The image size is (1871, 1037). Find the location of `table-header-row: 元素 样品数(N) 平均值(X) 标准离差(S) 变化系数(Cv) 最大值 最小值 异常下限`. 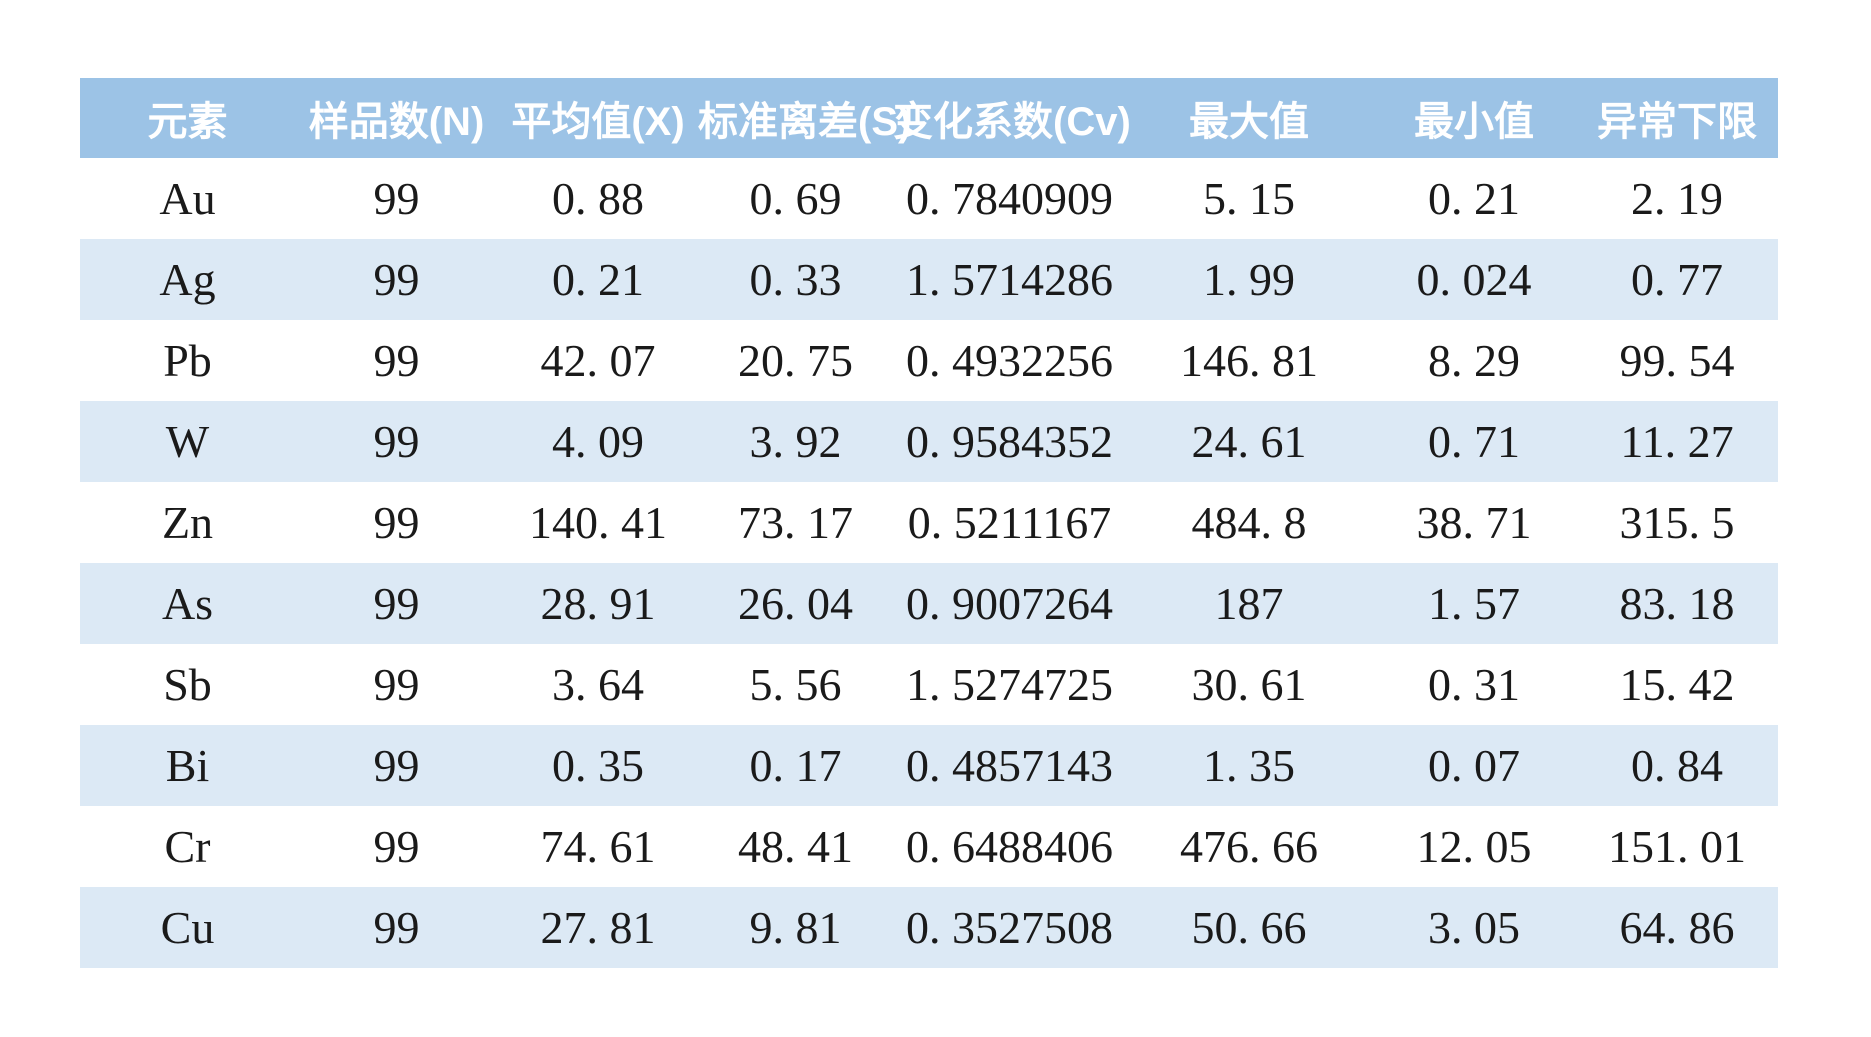

table-header-row: 元素 样品数(N) 平均值(X) 标准离差(S) 变化系数(Cv) 最大值 最小值 异常下限 is located at coordinates (929, 118).